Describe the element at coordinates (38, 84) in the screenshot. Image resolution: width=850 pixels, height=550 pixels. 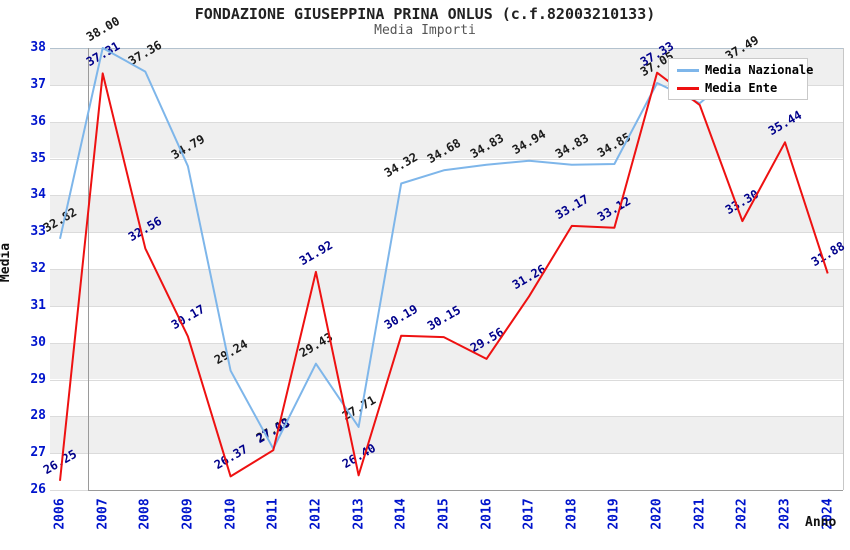
I see `y-tick-label: 37` at that location.